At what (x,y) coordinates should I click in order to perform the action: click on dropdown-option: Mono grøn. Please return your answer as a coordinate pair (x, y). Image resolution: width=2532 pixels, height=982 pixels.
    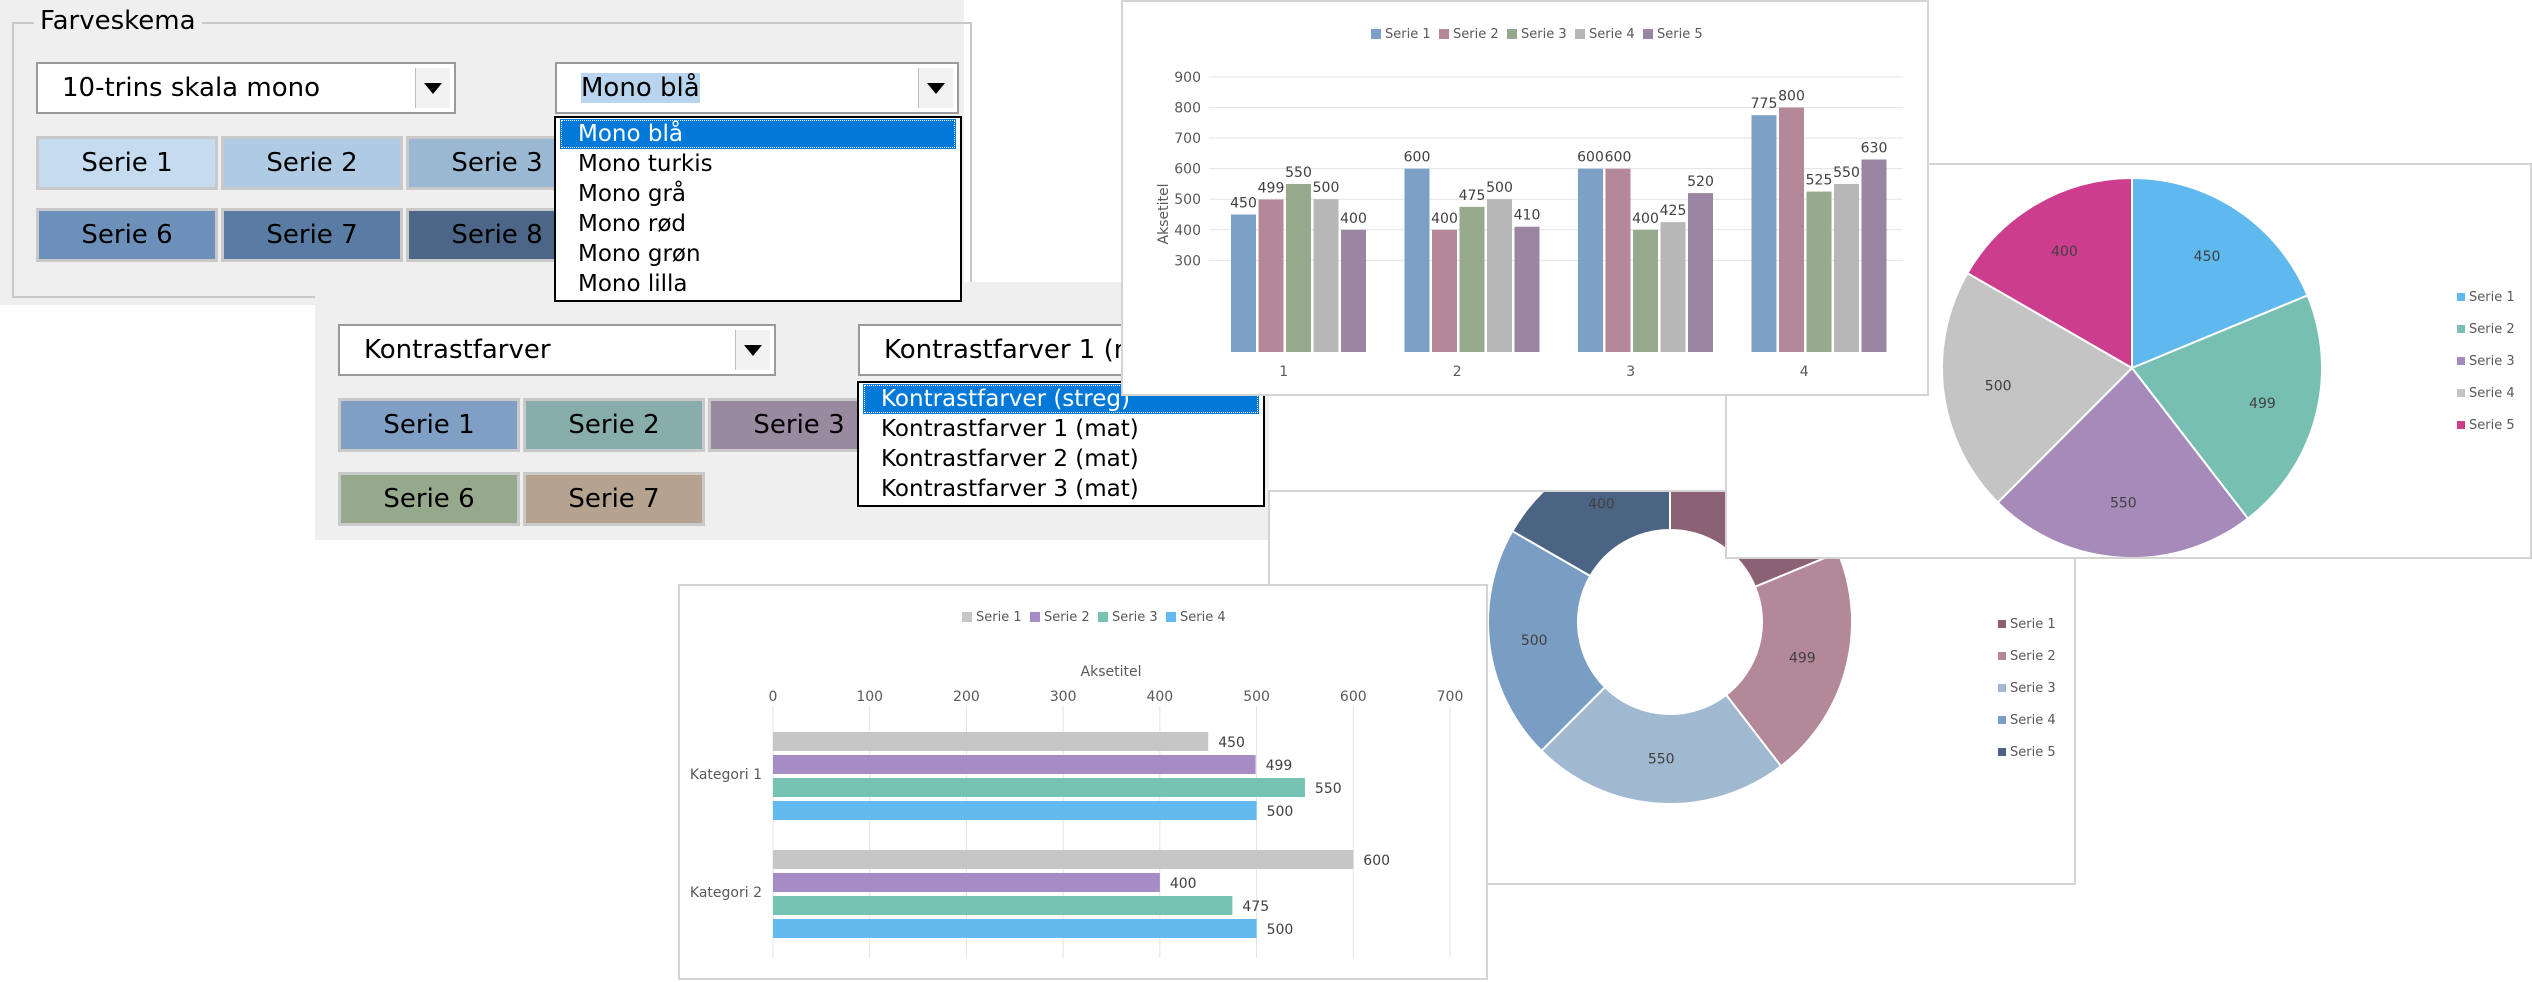
    Looking at the image, I should click on (639, 254).